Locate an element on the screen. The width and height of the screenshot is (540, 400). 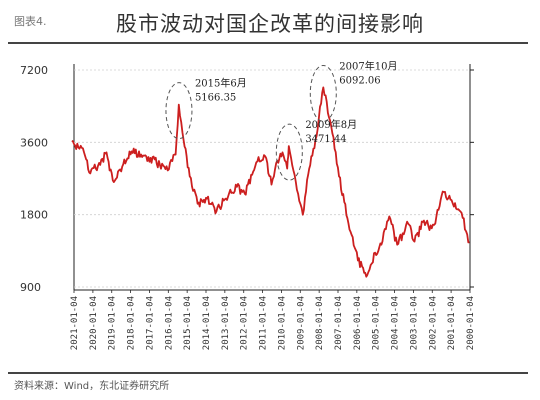
x-tick-label: 2020-01-04 is located at coordinates (94, 323).